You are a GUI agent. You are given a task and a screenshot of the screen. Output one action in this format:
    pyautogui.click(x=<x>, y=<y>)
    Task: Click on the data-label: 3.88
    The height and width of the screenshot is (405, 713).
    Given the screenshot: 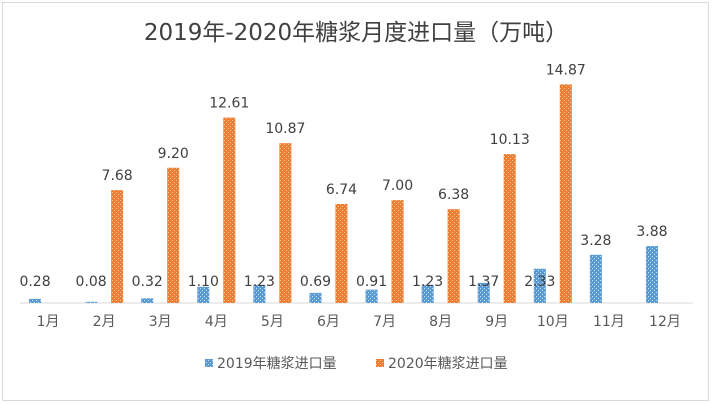 What is the action you would take?
    pyautogui.click(x=651, y=232)
    